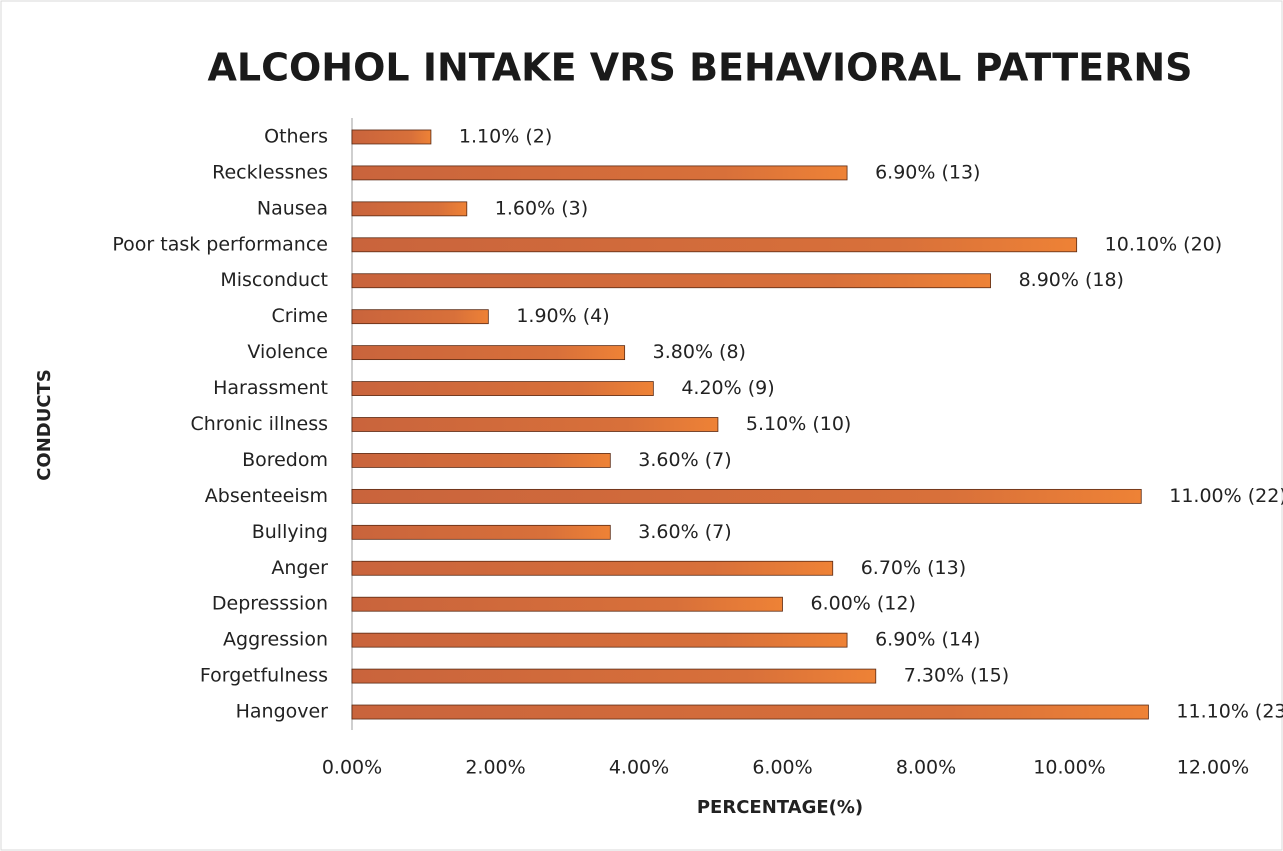 This screenshot has width=1283, height=851. What do you see at coordinates (780, 807) in the screenshot?
I see `x-axis-title: PERCENTAGE(%)` at bounding box center [780, 807].